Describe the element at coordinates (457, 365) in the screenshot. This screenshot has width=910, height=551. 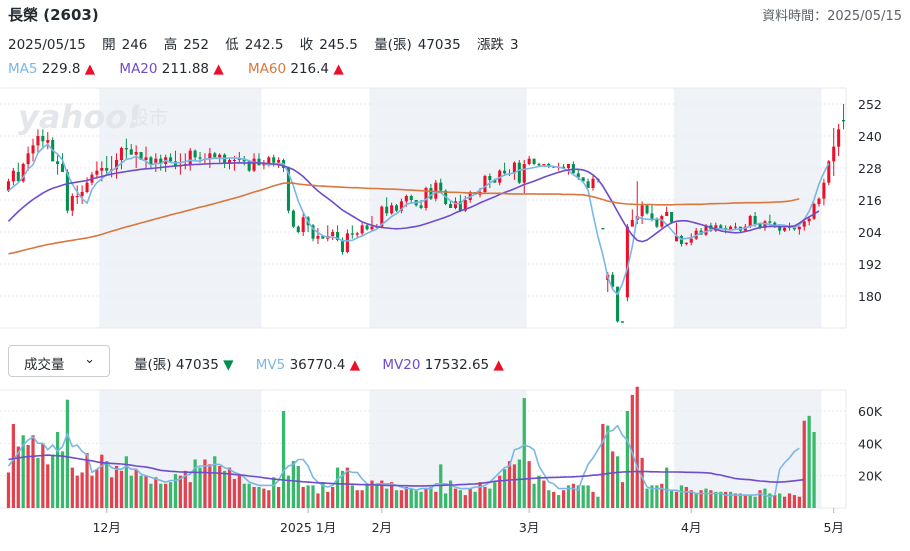
I see `mv20-value: 17532.65` at that location.